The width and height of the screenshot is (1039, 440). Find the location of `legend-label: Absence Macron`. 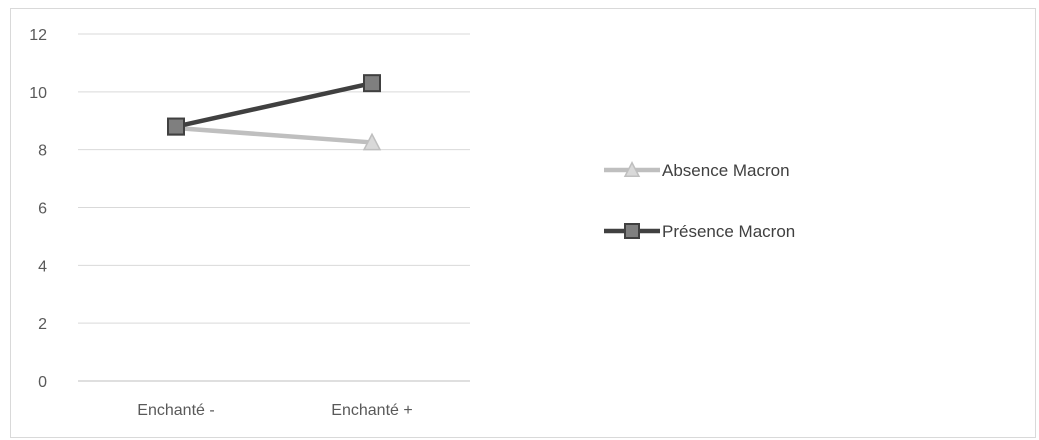

legend-label: Absence Macron is located at coordinates (726, 170).